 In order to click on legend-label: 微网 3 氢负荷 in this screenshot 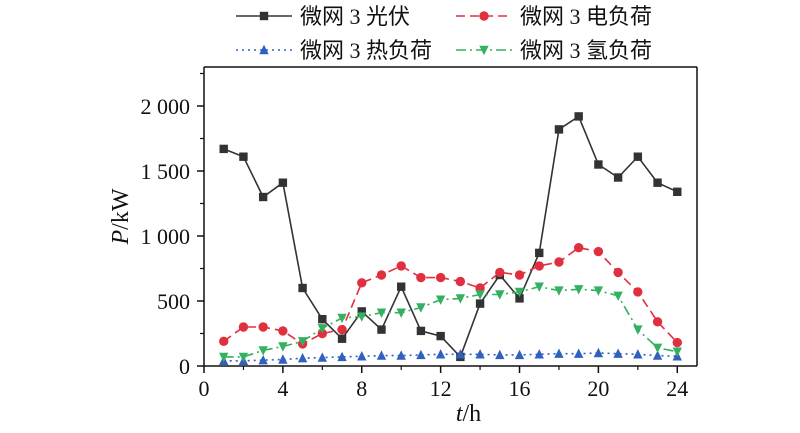, I will do `click(586, 50)`.